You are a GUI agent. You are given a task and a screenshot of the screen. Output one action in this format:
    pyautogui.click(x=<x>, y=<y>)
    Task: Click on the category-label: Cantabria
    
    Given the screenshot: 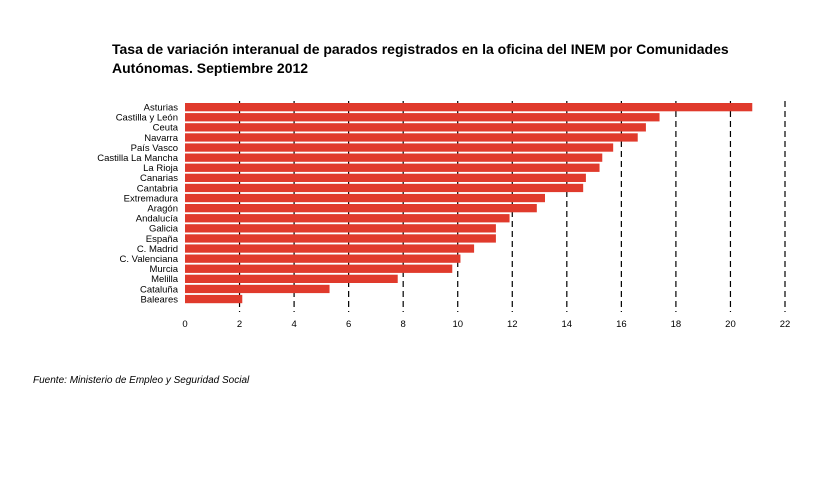 What is the action you would take?
    pyautogui.click(x=158, y=188)
    